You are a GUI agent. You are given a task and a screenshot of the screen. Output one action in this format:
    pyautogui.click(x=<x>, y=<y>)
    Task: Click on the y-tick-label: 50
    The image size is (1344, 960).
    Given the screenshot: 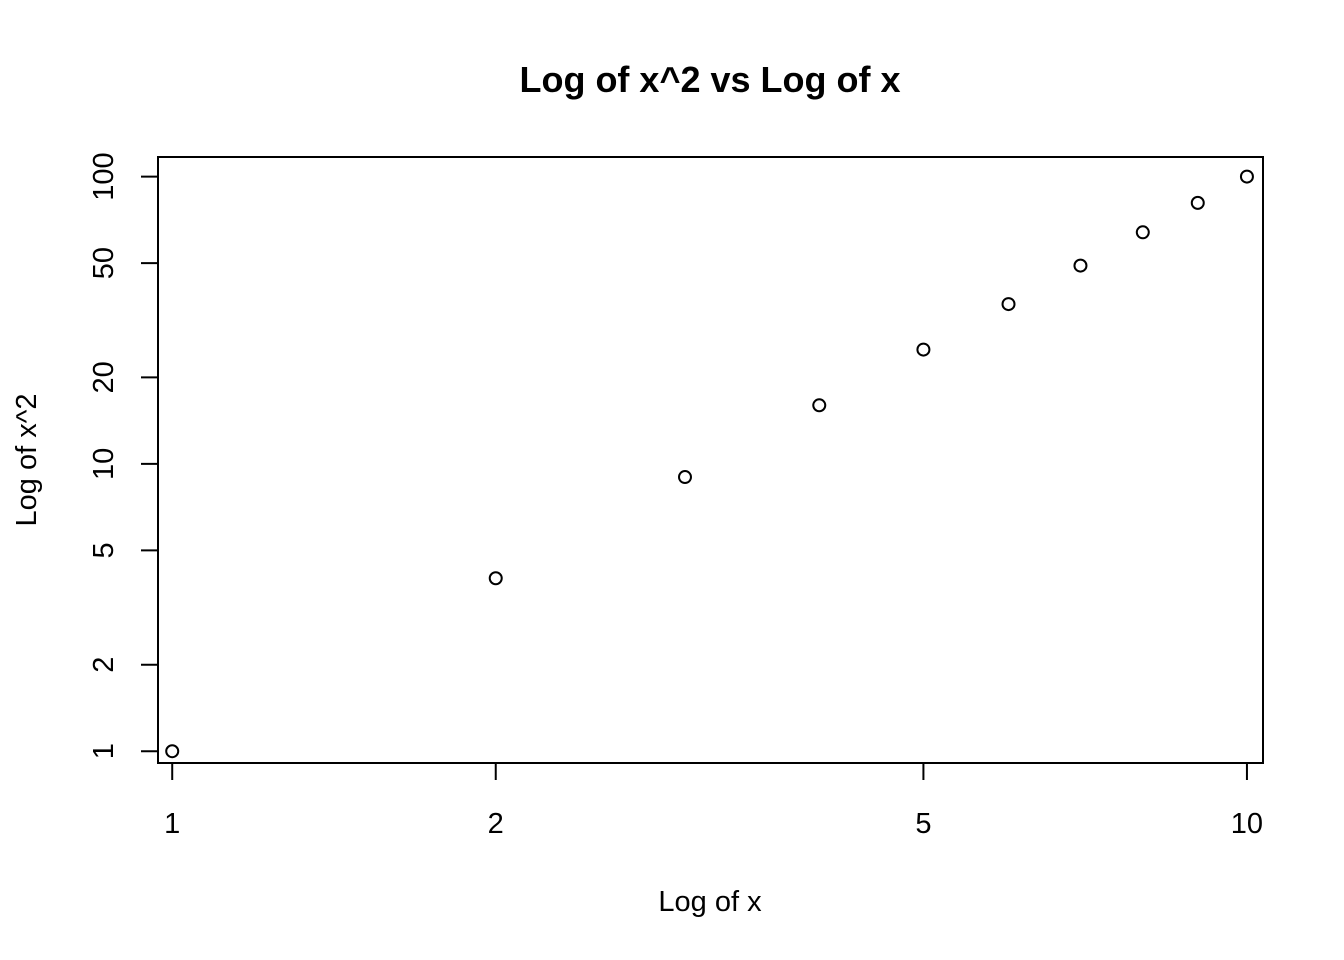 What is the action you would take?
    pyautogui.click(x=104, y=263)
    